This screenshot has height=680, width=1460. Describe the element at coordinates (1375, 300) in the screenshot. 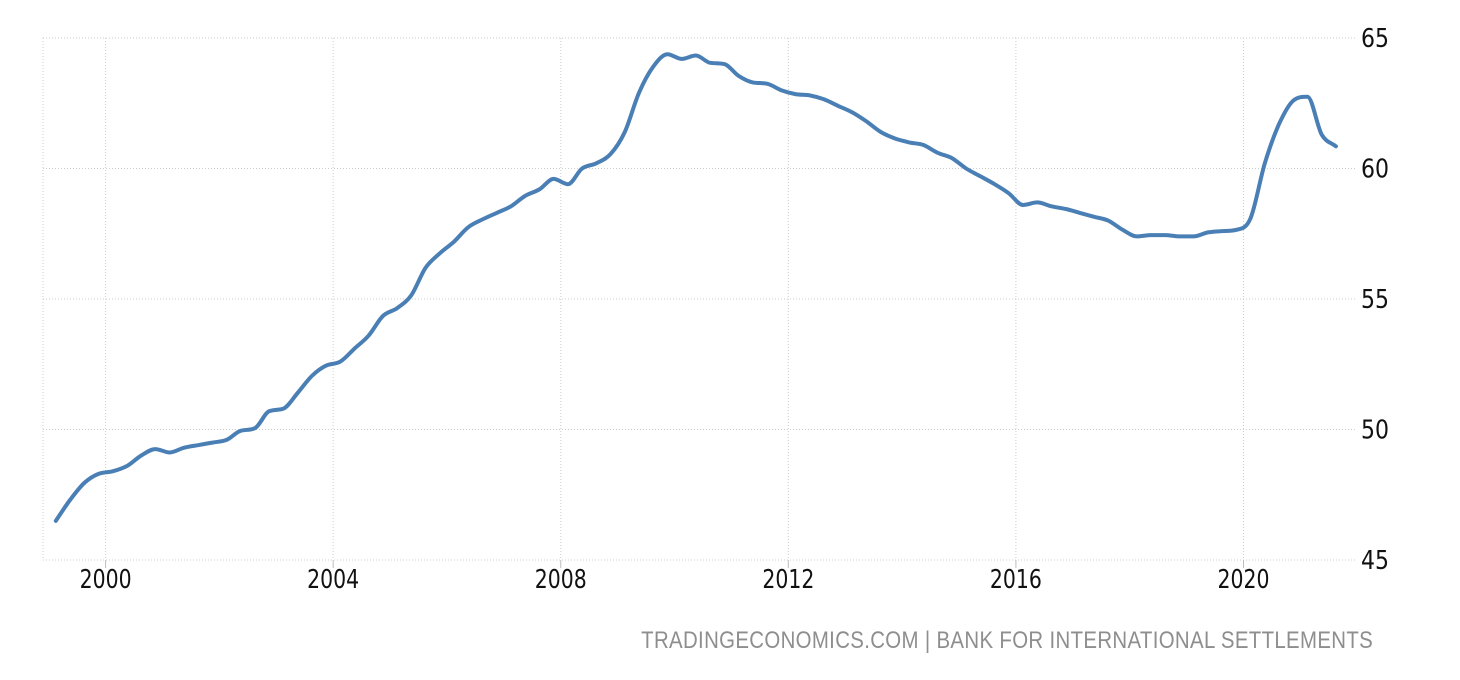

I see `y-axis-tick-label: 55` at that location.